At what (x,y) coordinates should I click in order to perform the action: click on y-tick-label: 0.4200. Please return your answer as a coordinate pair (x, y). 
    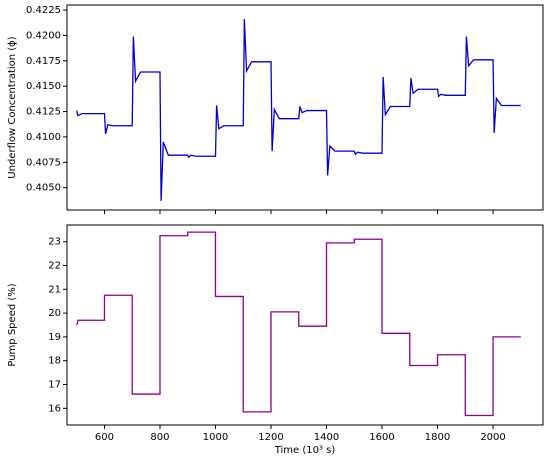
    Looking at the image, I should click on (43, 35).